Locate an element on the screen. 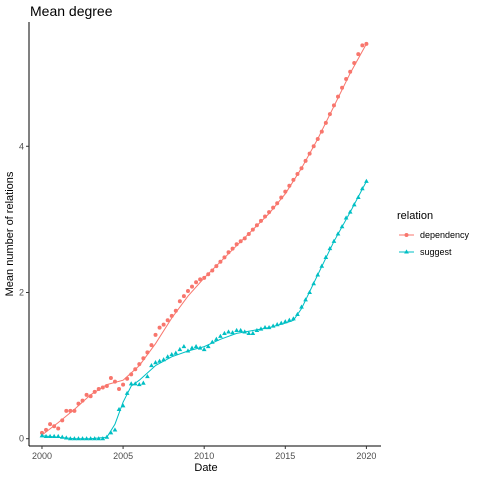  y-tick-label: 0 is located at coordinates (21, 439).